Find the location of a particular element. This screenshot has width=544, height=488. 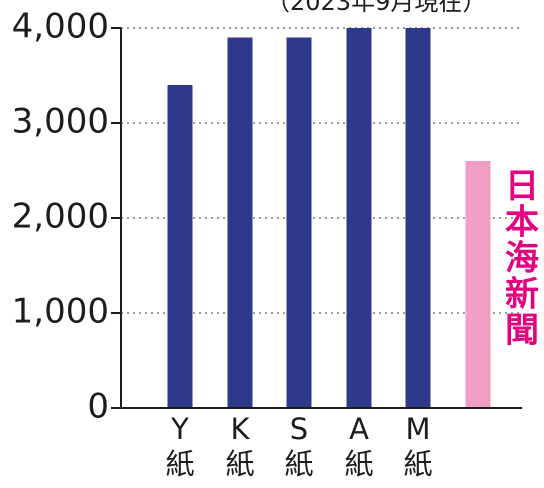

highlight-label-char: 本 is located at coordinates (522, 223).